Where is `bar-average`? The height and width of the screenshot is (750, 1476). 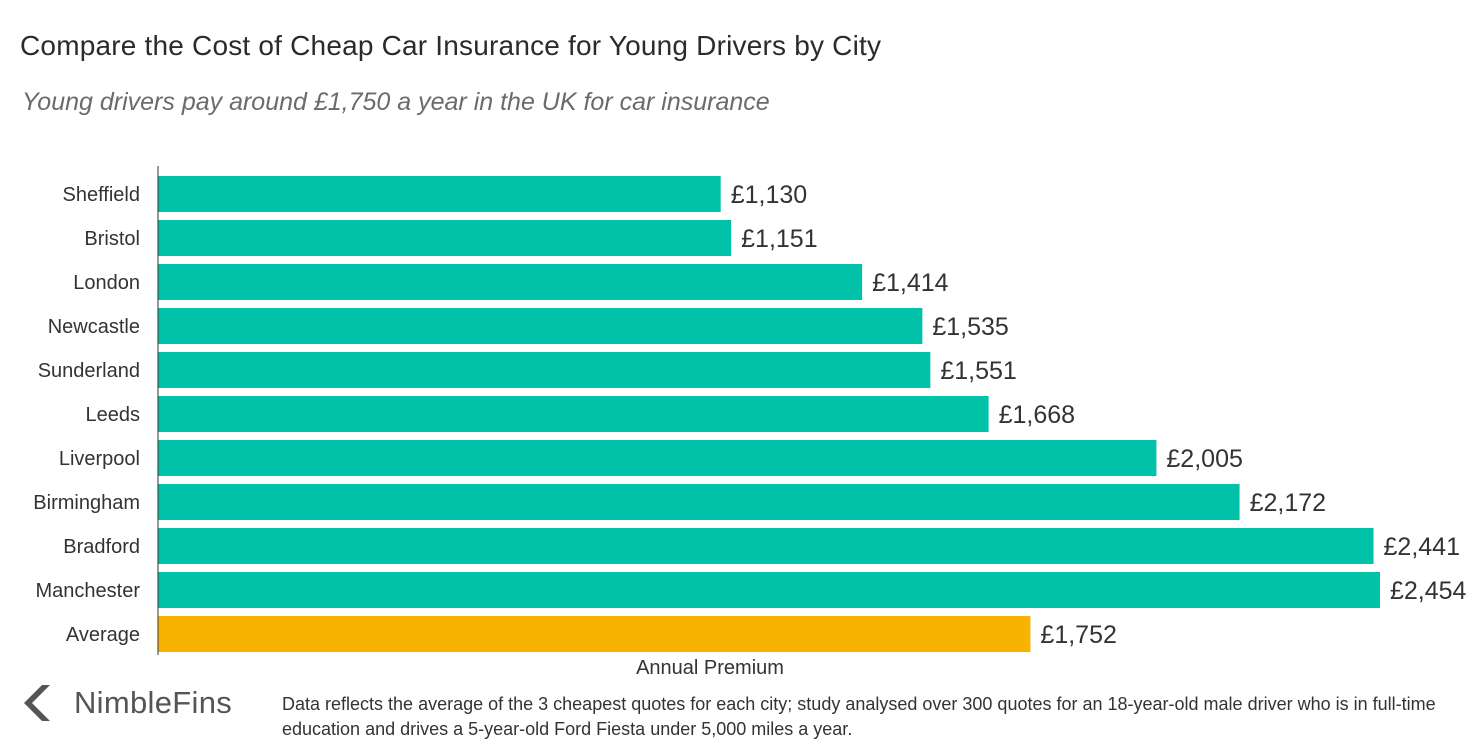 bar-average is located at coordinates (594, 634).